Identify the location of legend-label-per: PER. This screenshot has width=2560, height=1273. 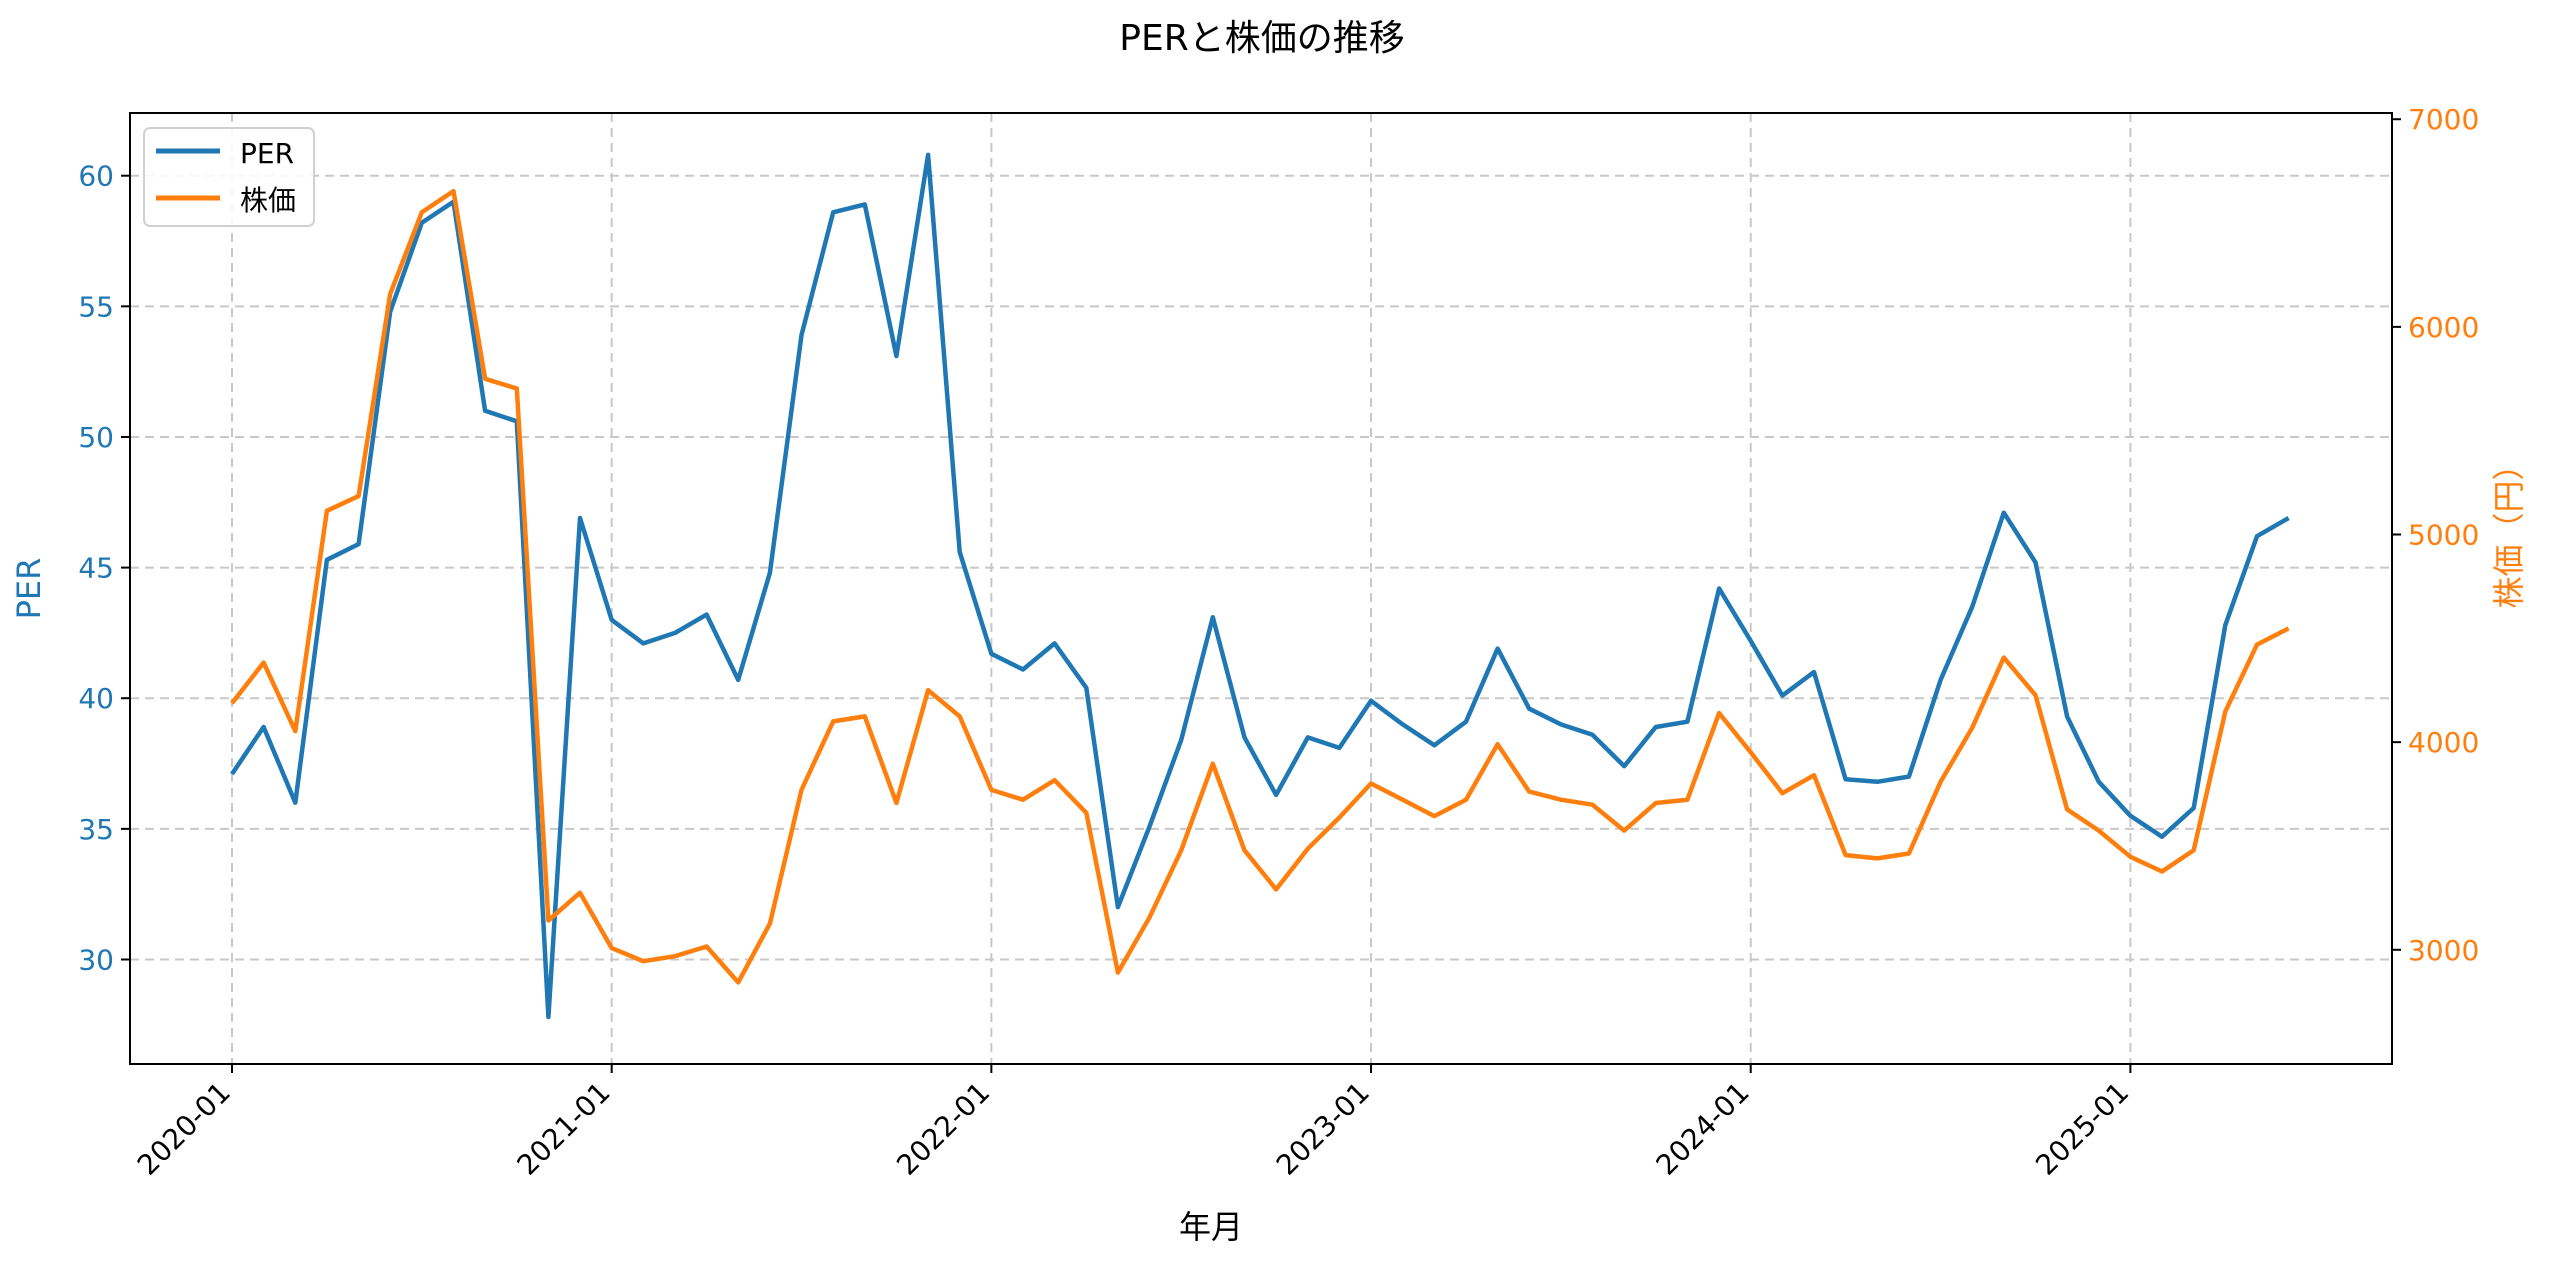
(267, 153).